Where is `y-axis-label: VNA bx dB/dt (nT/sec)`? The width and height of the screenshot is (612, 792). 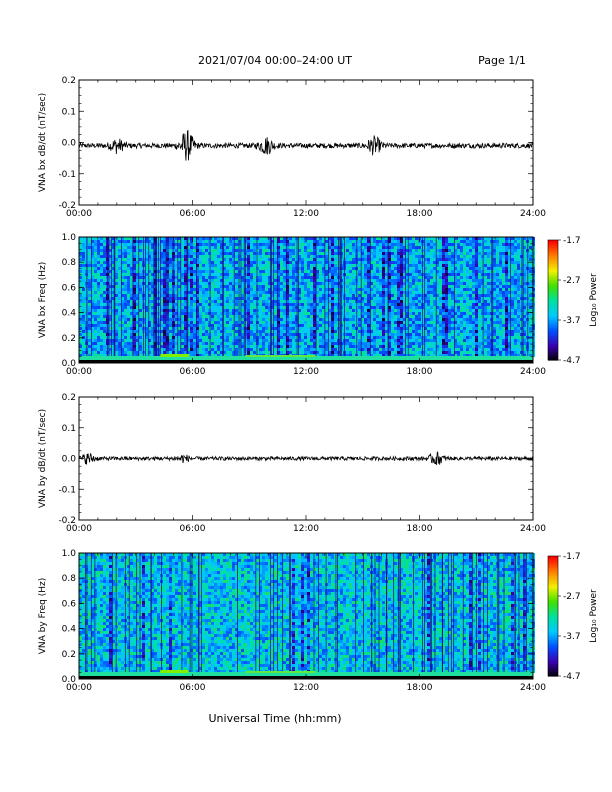 y-axis-label: VNA bx dB/dt (nT/sec) is located at coordinates (43, 142).